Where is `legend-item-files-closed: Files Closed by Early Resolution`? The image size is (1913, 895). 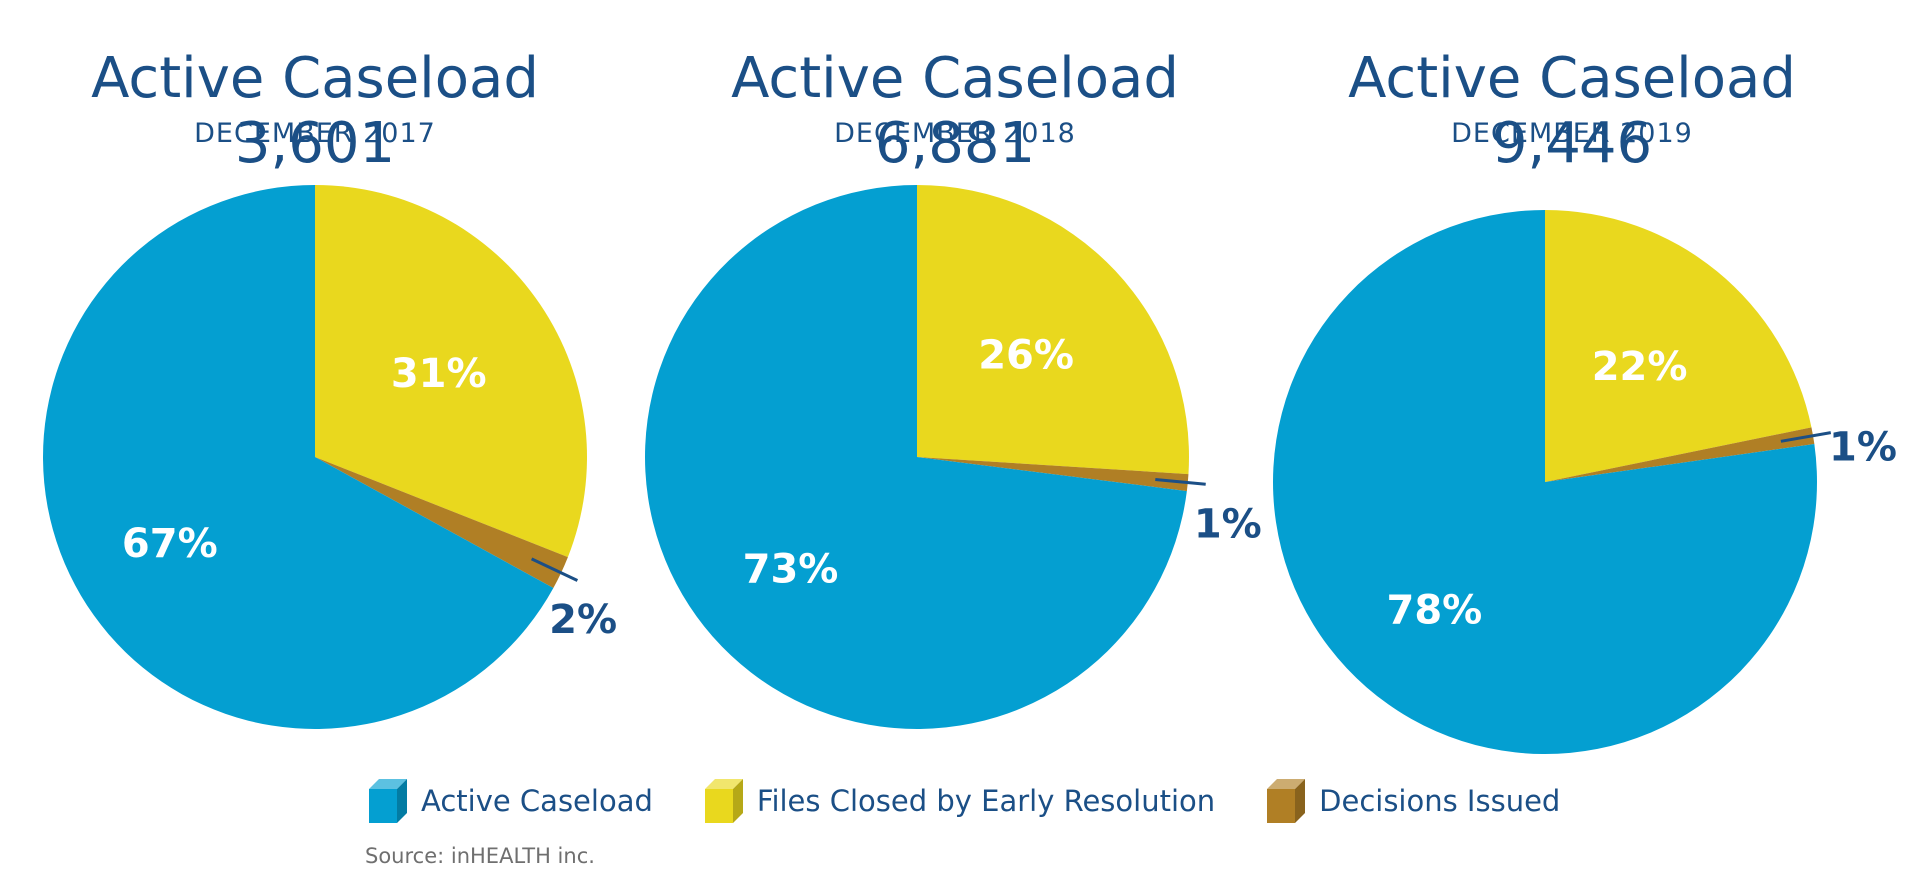
legend-item-files-closed: Files Closed by Early Resolution is located at coordinates (958, 801).